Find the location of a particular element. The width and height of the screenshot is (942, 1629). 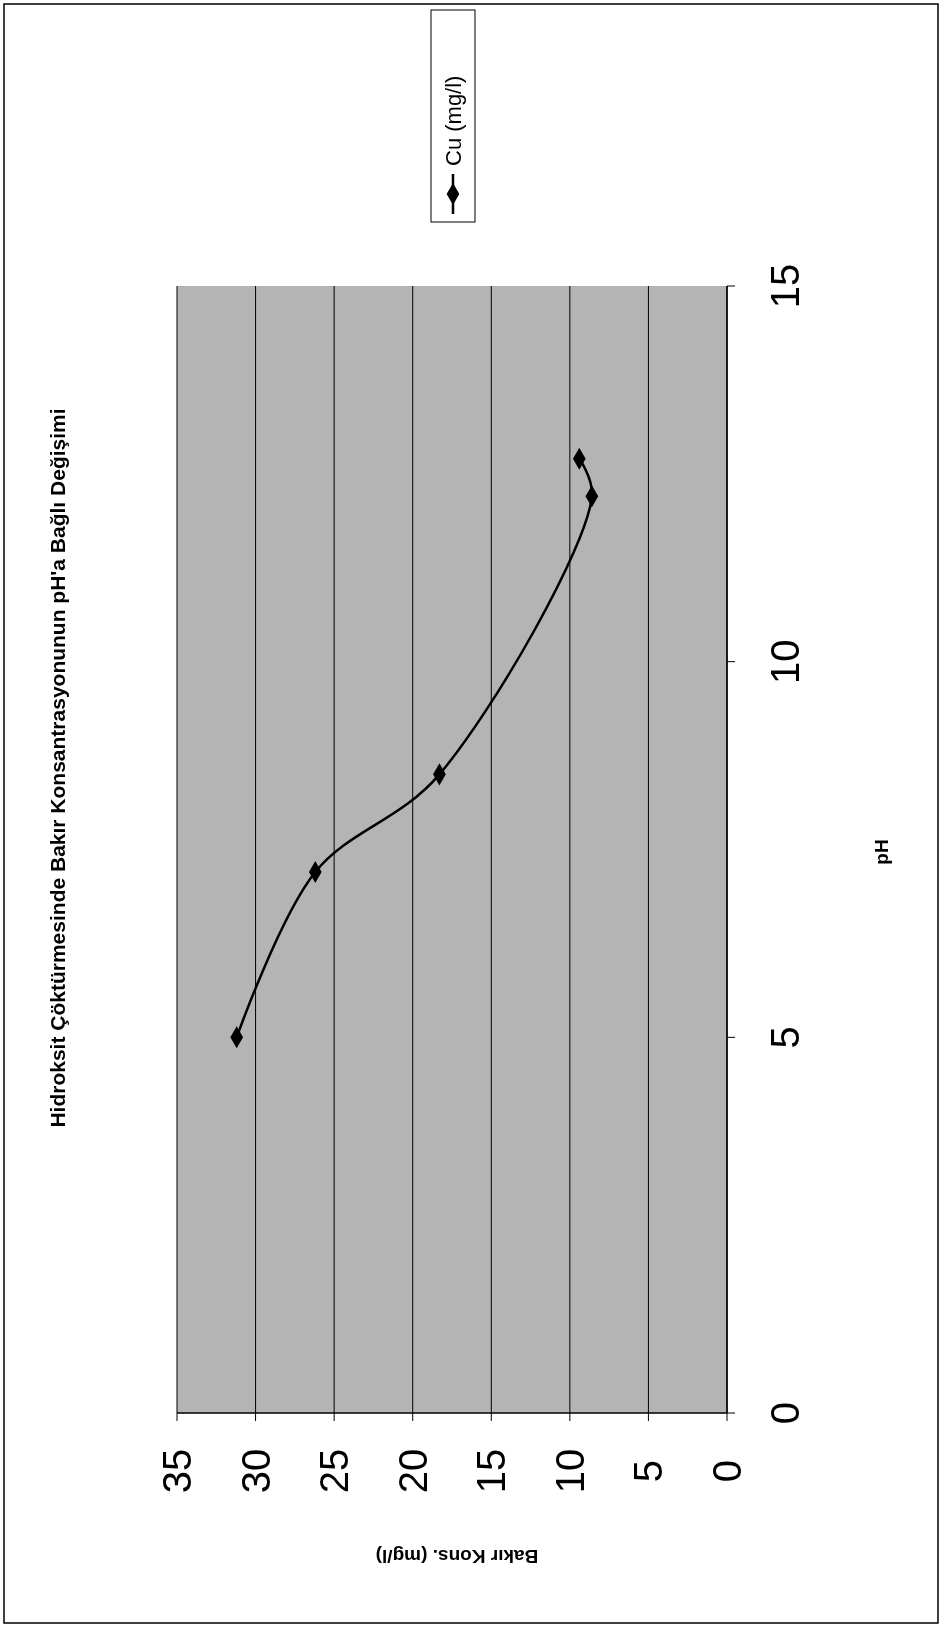

text: Cu (mg/l) is located at coordinates (453, 120).